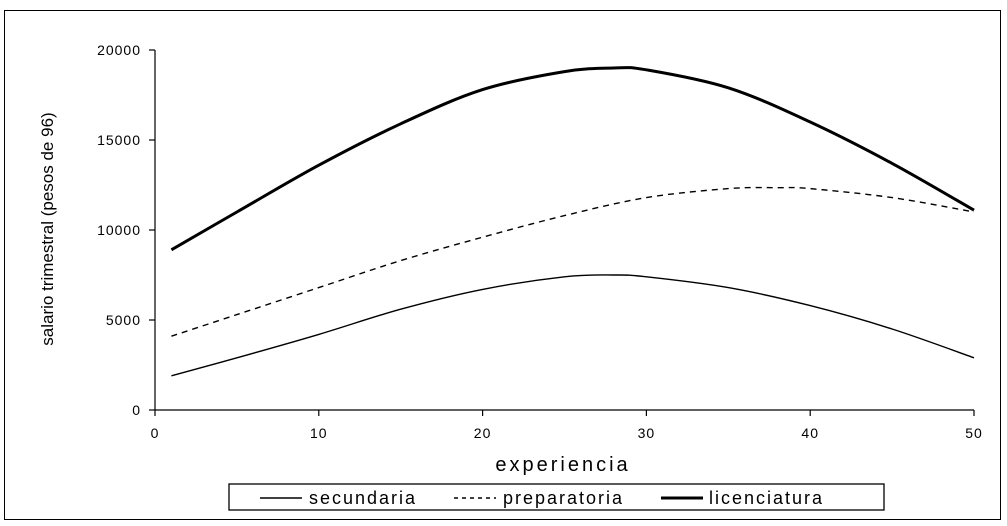  Describe the element at coordinates (647, 433) in the screenshot. I see `x-tick-label: 30` at that location.